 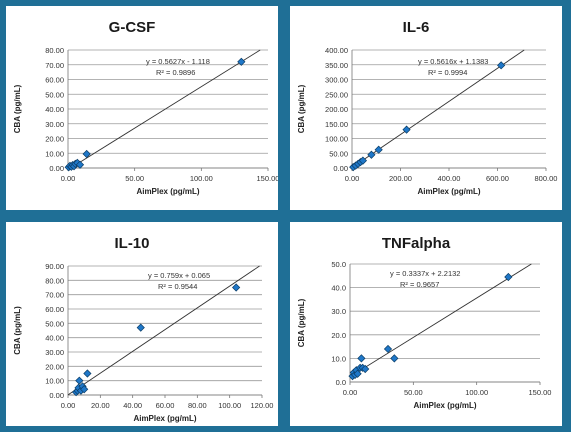 What do you see at coordinates (336, 94) in the screenshot?
I see `y-tick-label: 250.00` at bounding box center [336, 94].